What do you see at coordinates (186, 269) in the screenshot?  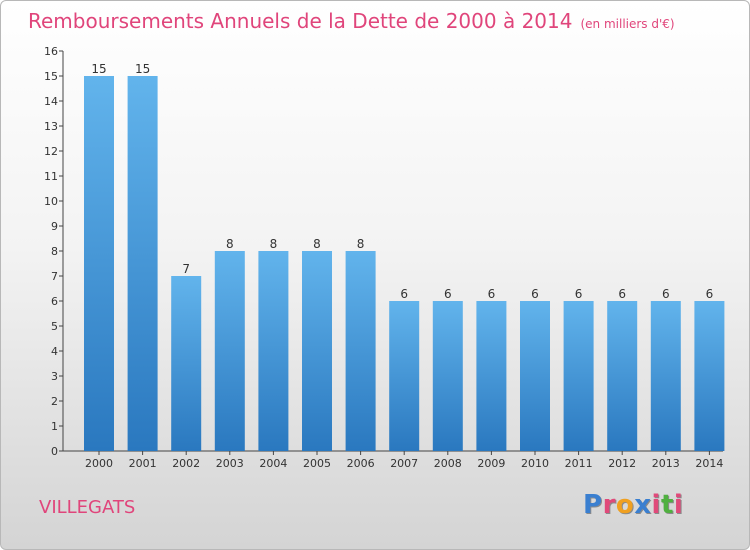 I see `bar-value-label: 7` at bounding box center [186, 269].